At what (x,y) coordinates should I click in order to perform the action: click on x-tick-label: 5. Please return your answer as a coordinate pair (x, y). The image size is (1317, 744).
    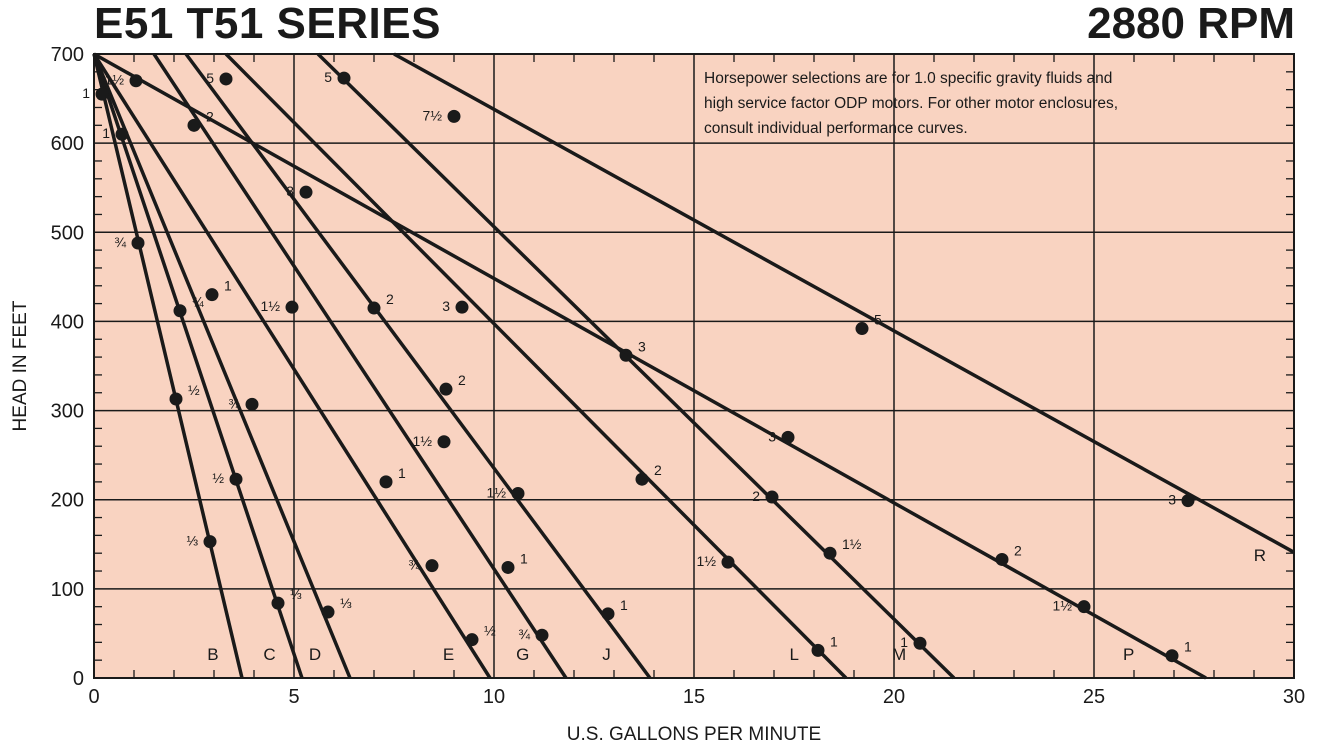
    Looking at the image, I should click on (293, 697).